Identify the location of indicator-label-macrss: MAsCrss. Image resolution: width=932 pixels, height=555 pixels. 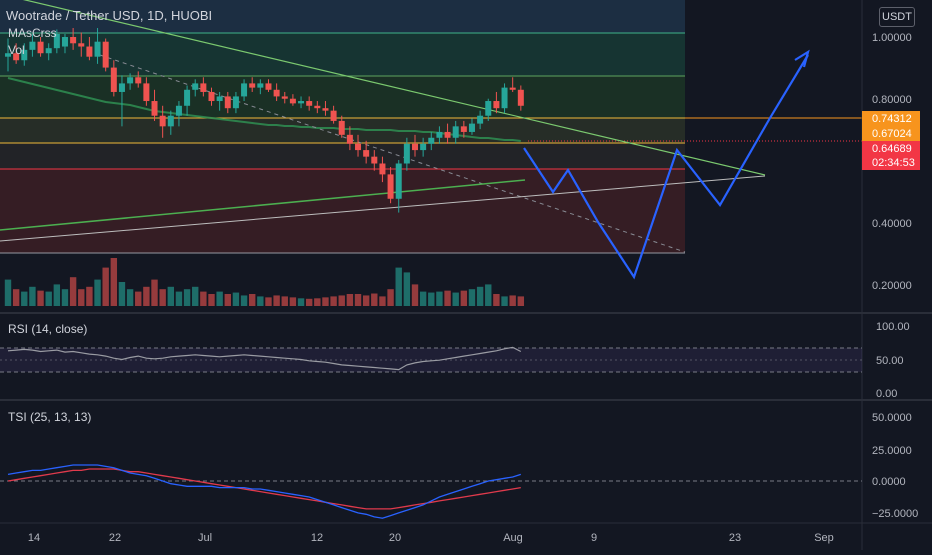
(32, 33).